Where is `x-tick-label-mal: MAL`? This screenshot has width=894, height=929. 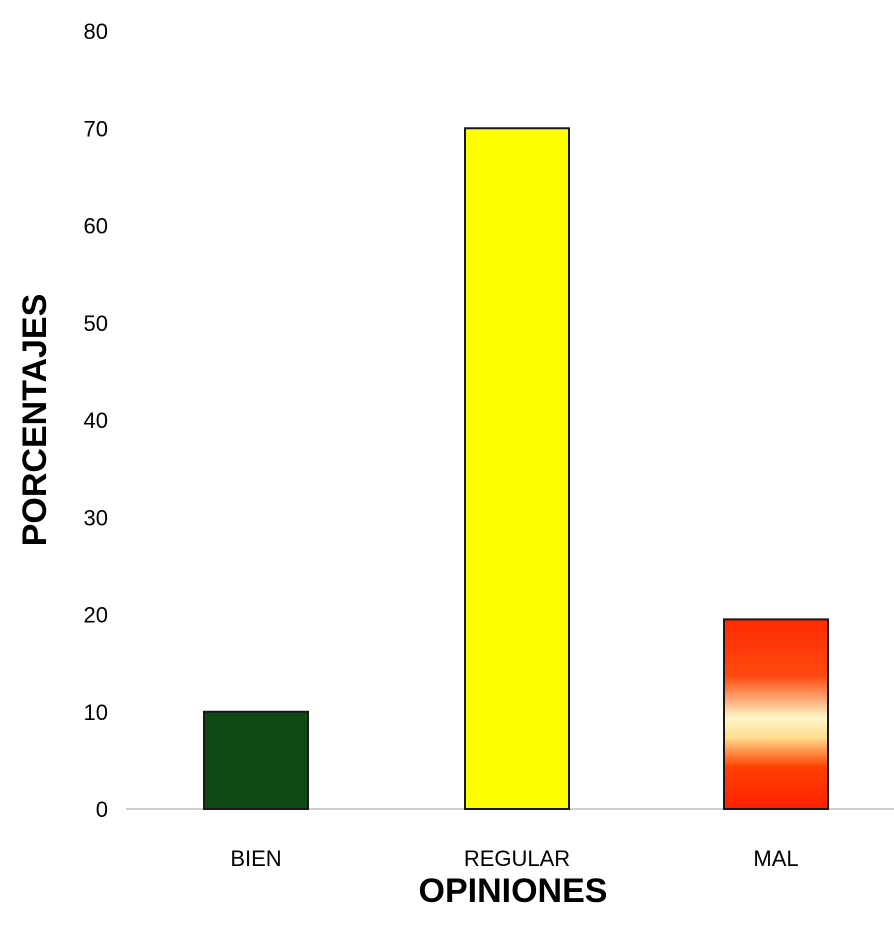 x-tick-label-mal: MAL is located at coordinates (775, 858).